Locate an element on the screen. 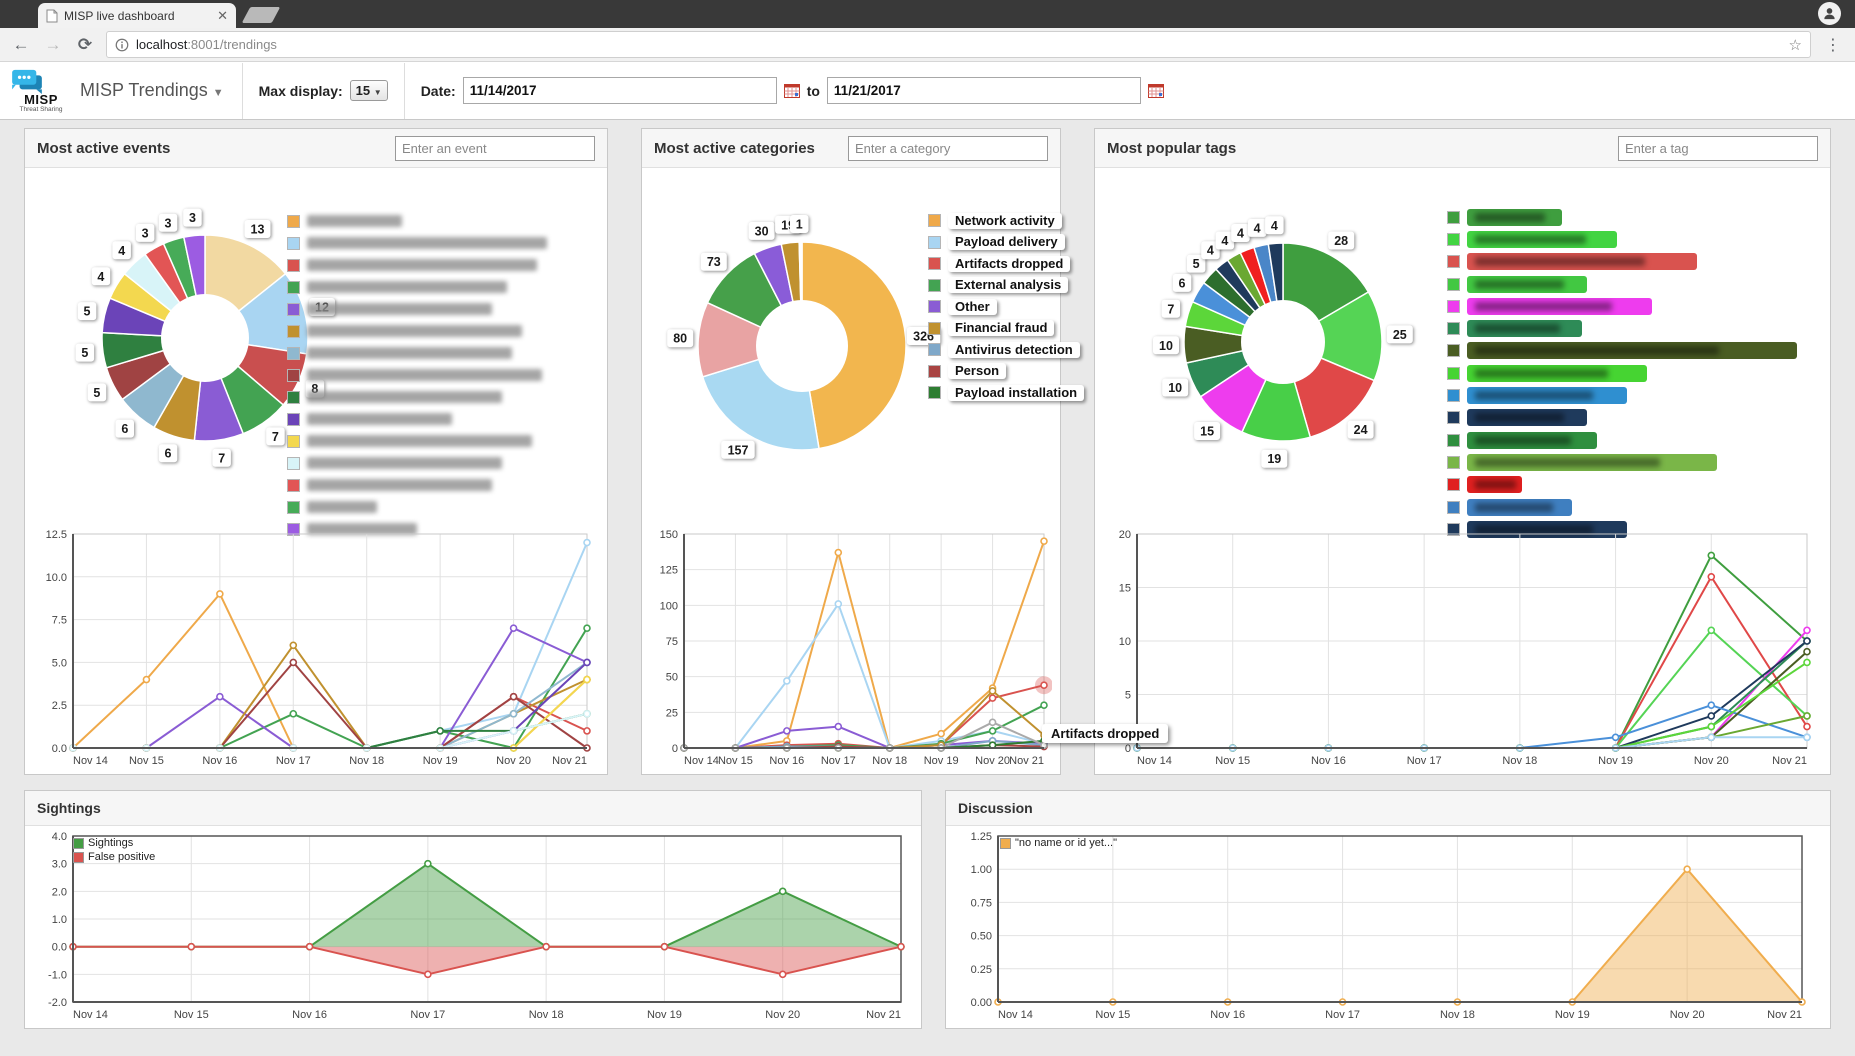 This screenshot has width=1855, height=1056. browser-tab: MISP live dashboard ✕ is located at coordinates (137, 15).